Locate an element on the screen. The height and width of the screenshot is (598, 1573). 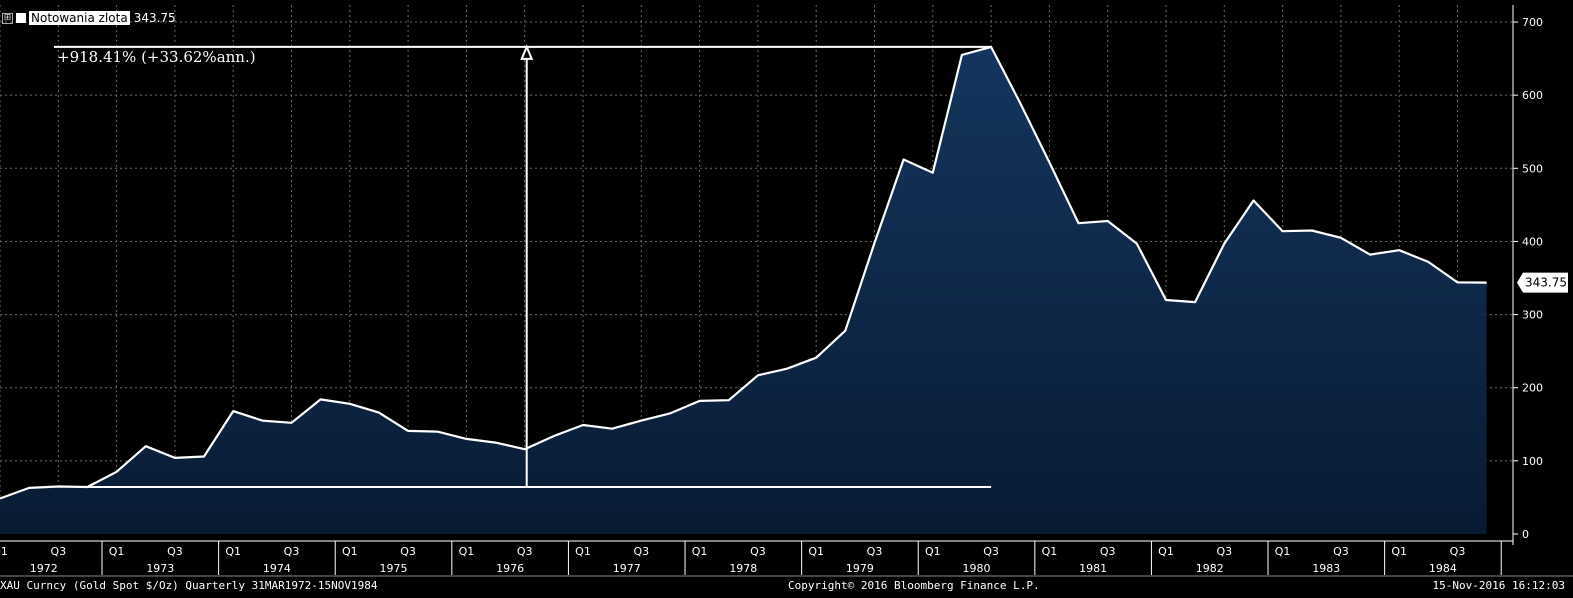
x-year-label: 1974 is located at coordinates (277, 568).